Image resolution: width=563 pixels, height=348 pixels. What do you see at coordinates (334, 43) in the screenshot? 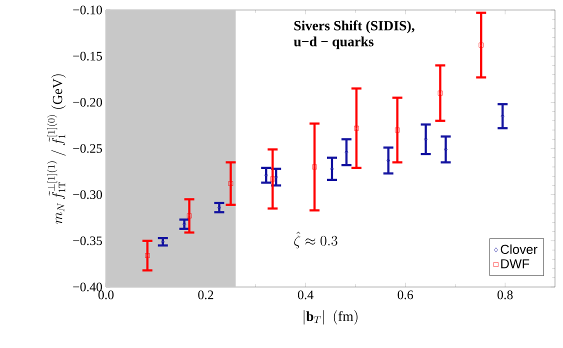
I see `text: u−d − quarks` at bounding box center [334, 43].